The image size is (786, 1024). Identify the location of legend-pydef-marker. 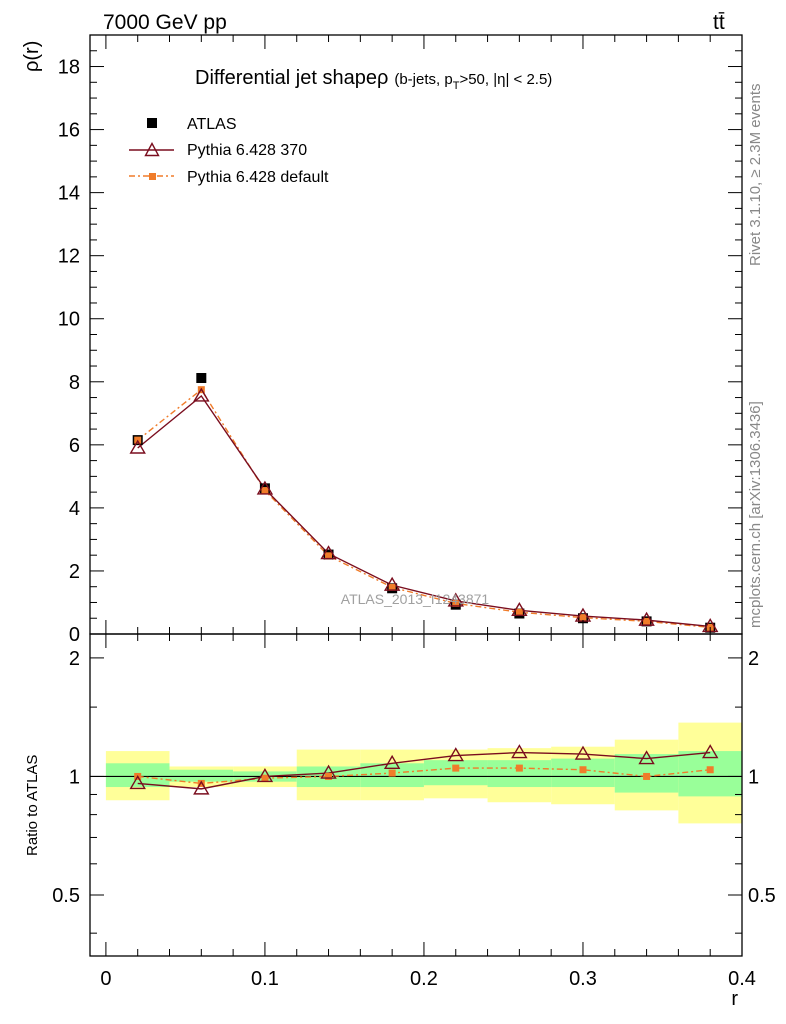
(152, 176).